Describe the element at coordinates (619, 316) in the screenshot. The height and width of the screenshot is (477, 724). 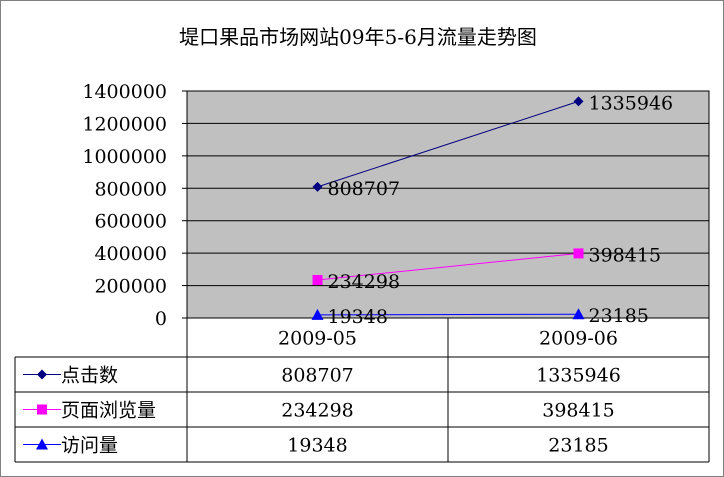
I see `data-label: 23185` at that location.